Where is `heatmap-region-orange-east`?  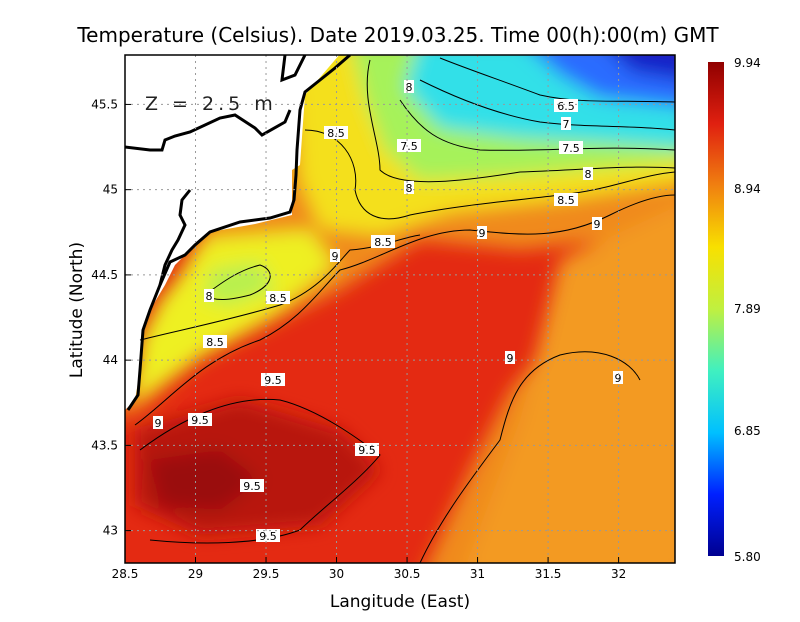
heatmap-region-orange-east is located at coordinates (570, 384).